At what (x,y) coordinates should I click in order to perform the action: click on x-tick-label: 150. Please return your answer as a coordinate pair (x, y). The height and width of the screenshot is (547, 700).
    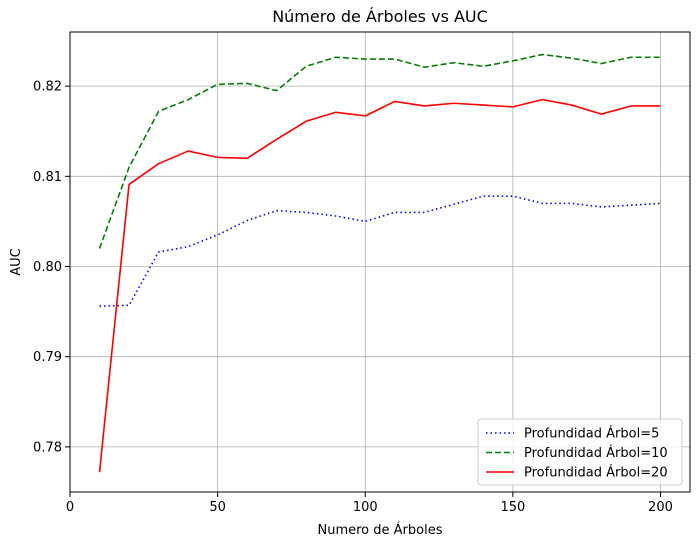
    Looking at the image, I should click on (512, 507).